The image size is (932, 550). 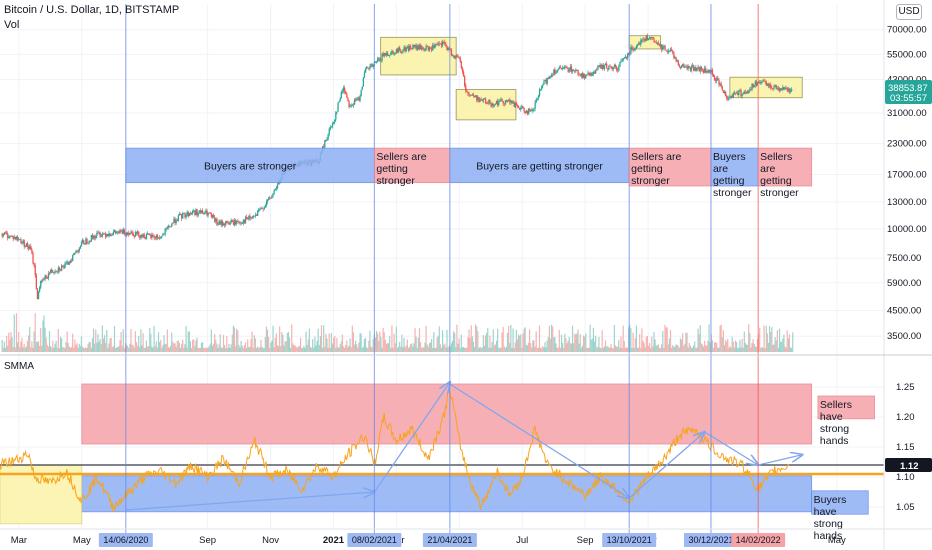 What do you see at coordinates (270, 540) in the screenshot?
I see `time-tick-label: Nov` at bounding box center [270, 540].